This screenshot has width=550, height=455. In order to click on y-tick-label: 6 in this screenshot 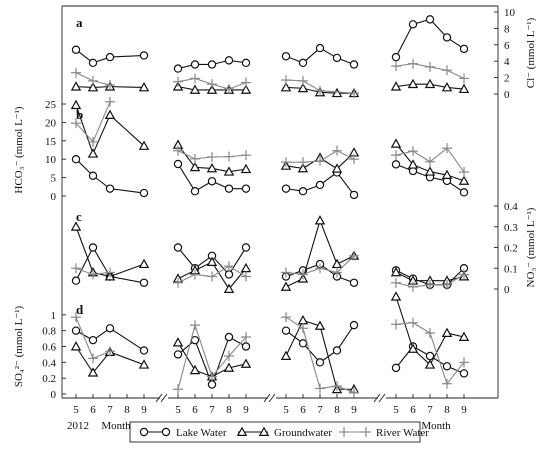, I will do `click(507, 46)`.